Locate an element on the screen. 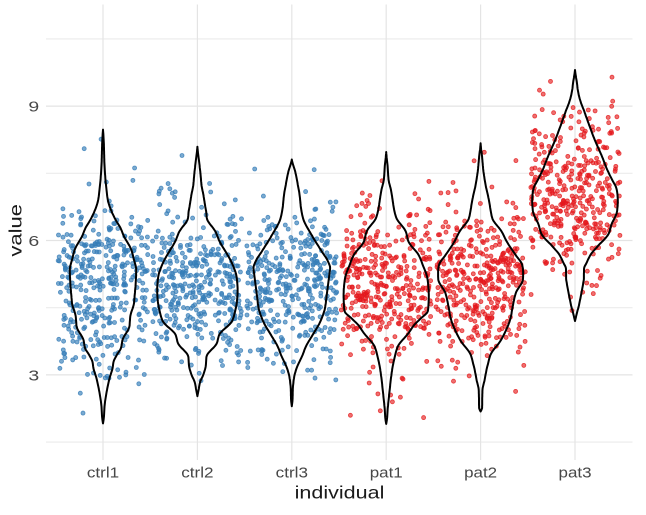 The width and height of the screenshot is (646, 515). svg-text: 9 is located at coordinates (33, 106).